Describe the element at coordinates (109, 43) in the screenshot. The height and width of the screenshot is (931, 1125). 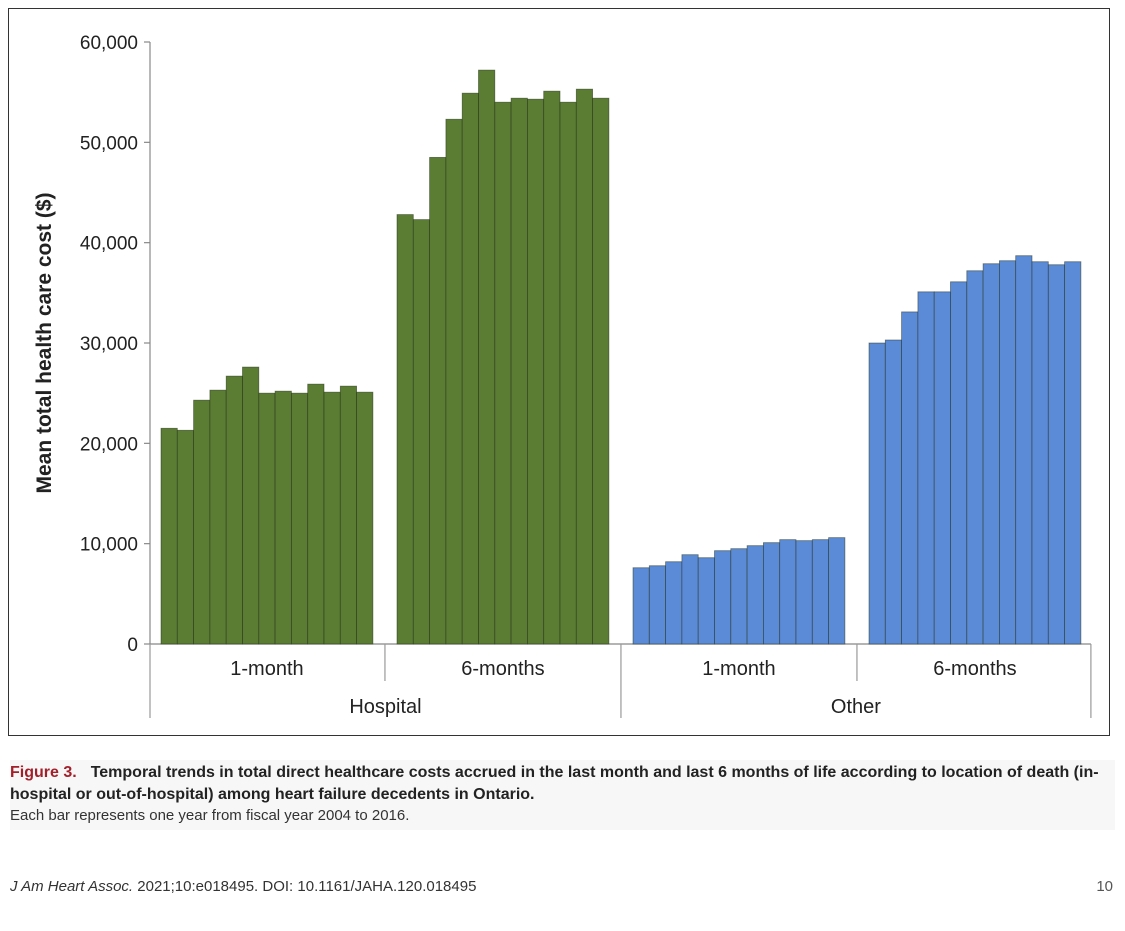
I see `y-tick-label: 60,000` at that location.